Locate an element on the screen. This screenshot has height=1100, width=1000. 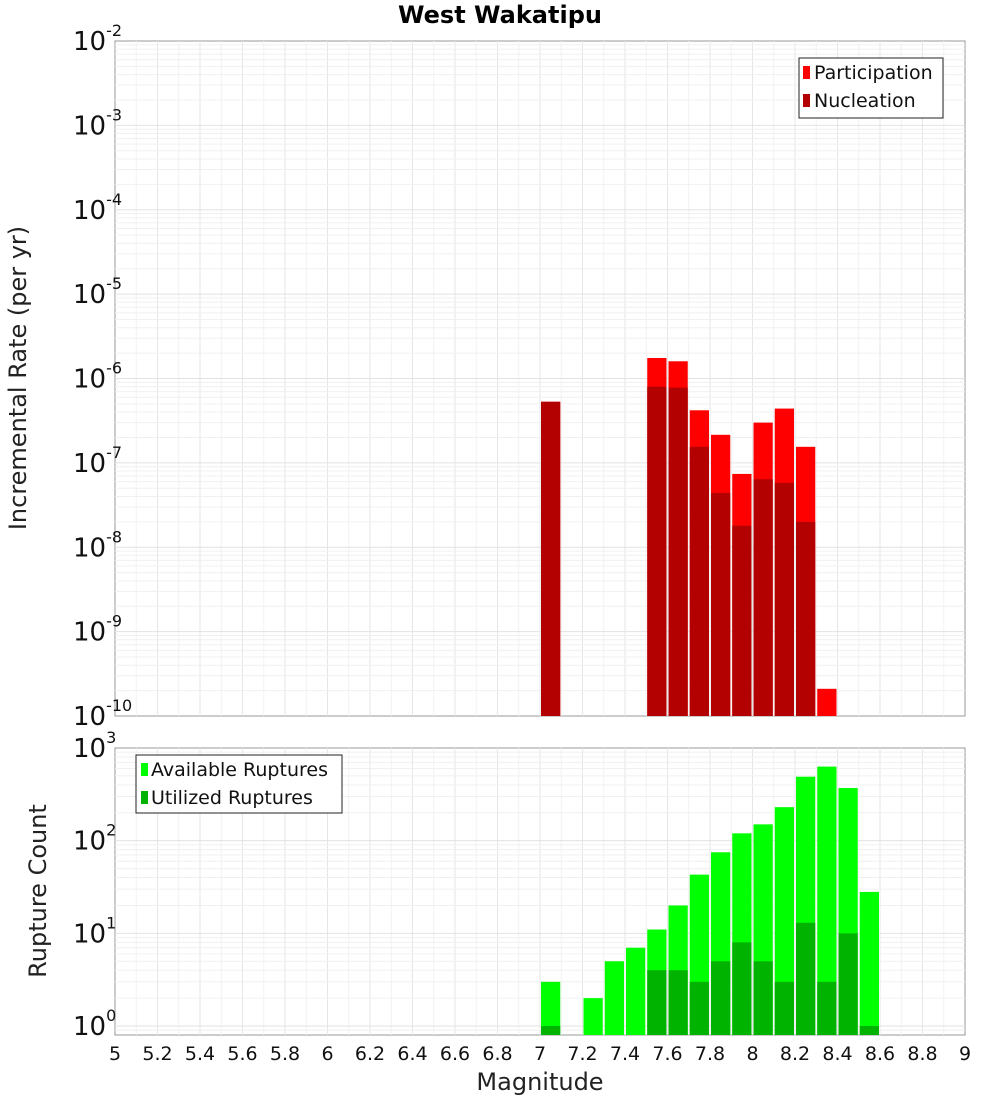
top-y-ticks: 10⁻² 10⁻³ 10⁻⁴ 10⁻⁵ 10⁻⁶ 10⁻⁷ 10⁻⁸ 10⁻⁹ 10⁻¹⁰ is located at coordinates (102, 376).